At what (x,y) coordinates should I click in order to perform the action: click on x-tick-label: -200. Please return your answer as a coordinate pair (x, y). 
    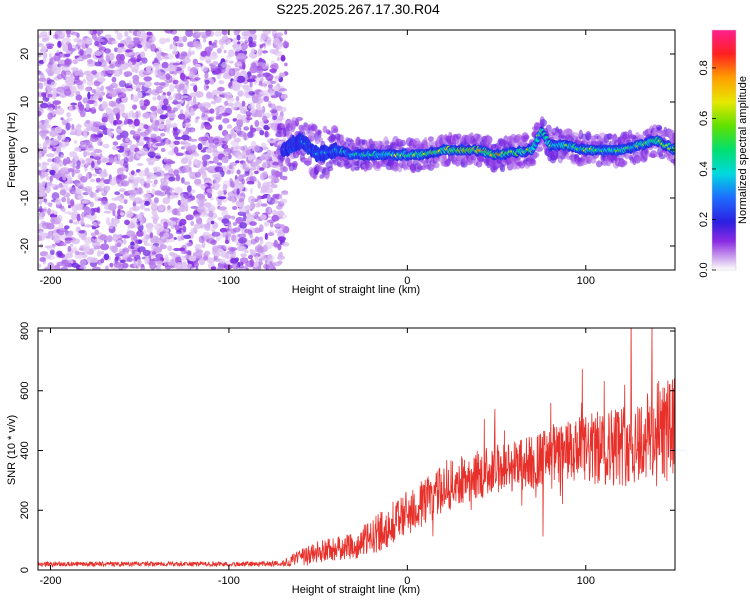
    Looking at the image, I should click on (50, 581).